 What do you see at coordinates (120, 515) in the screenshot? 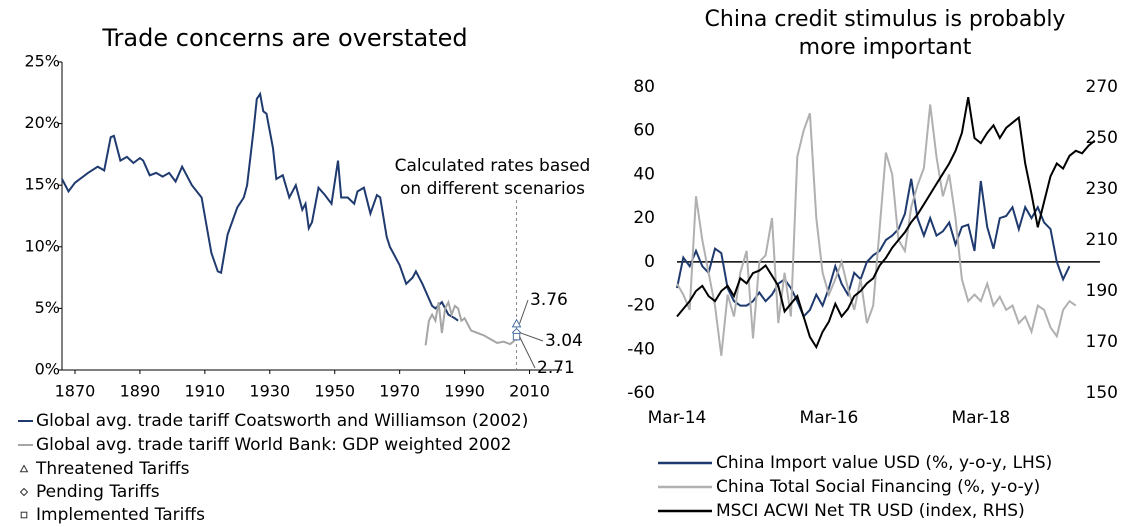
I see `legend-label: Implemented Tariffs` at bounding box center [120, 515].